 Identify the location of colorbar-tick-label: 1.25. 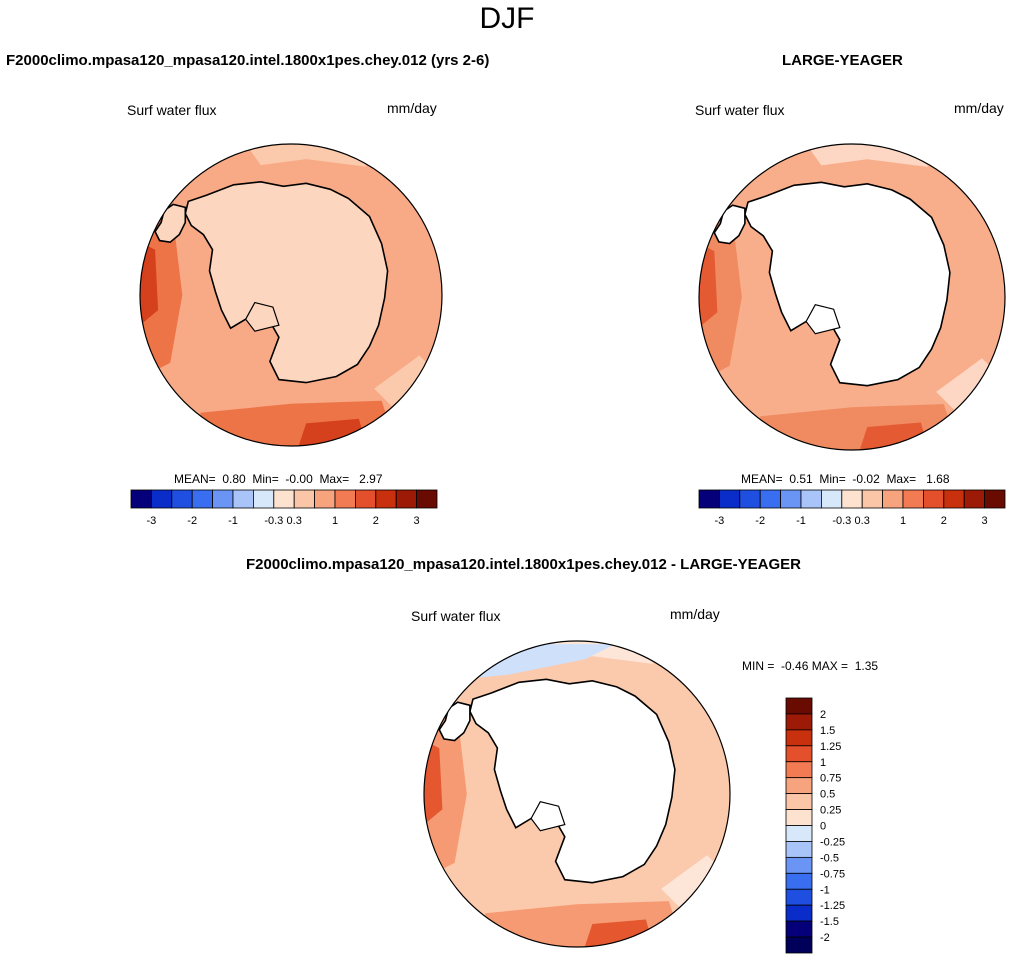
(830, 747).